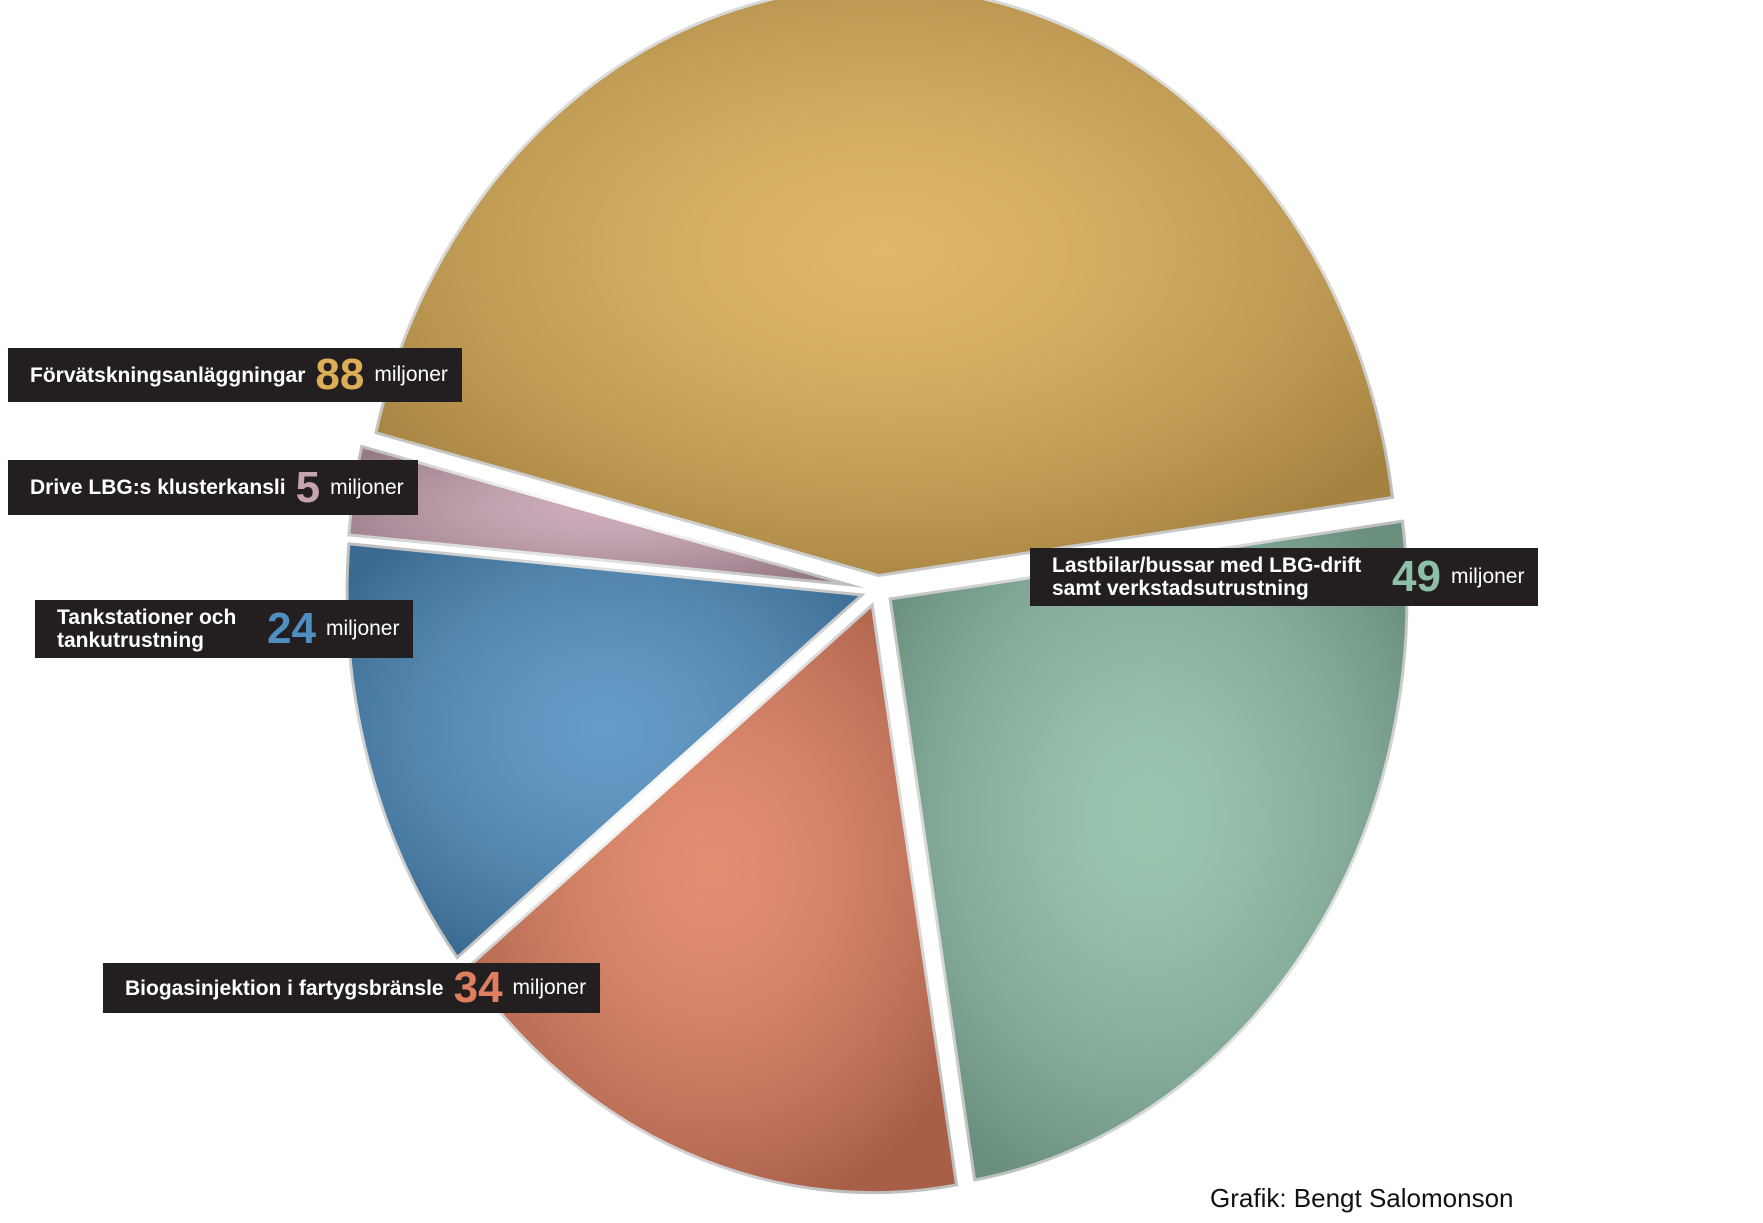  I want to click on category-label: Biogasinjektion i fartygsbränsle, so click(284, 988).